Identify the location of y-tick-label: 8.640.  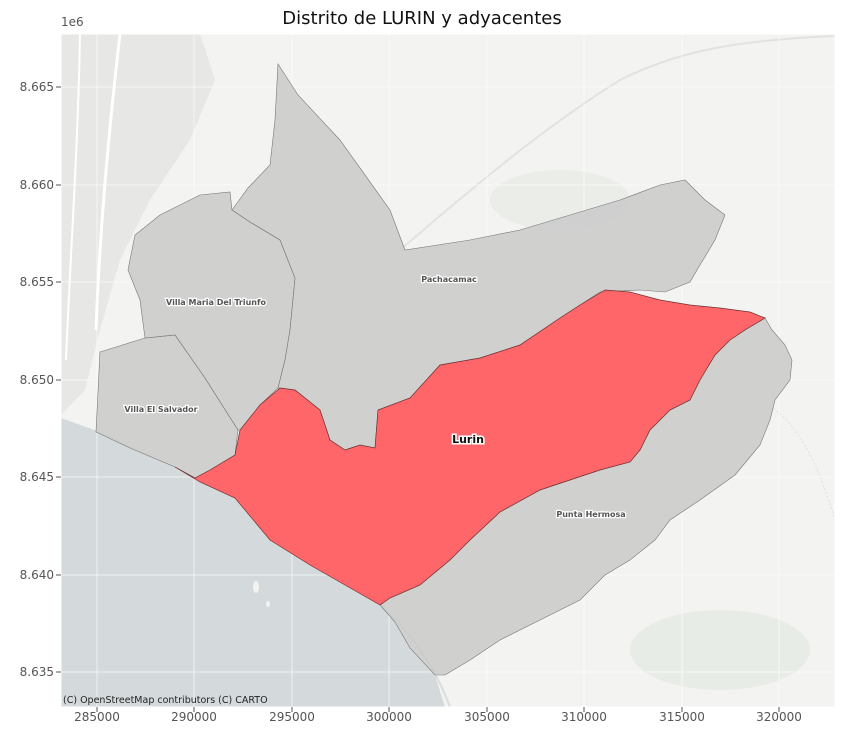
(36, 575).